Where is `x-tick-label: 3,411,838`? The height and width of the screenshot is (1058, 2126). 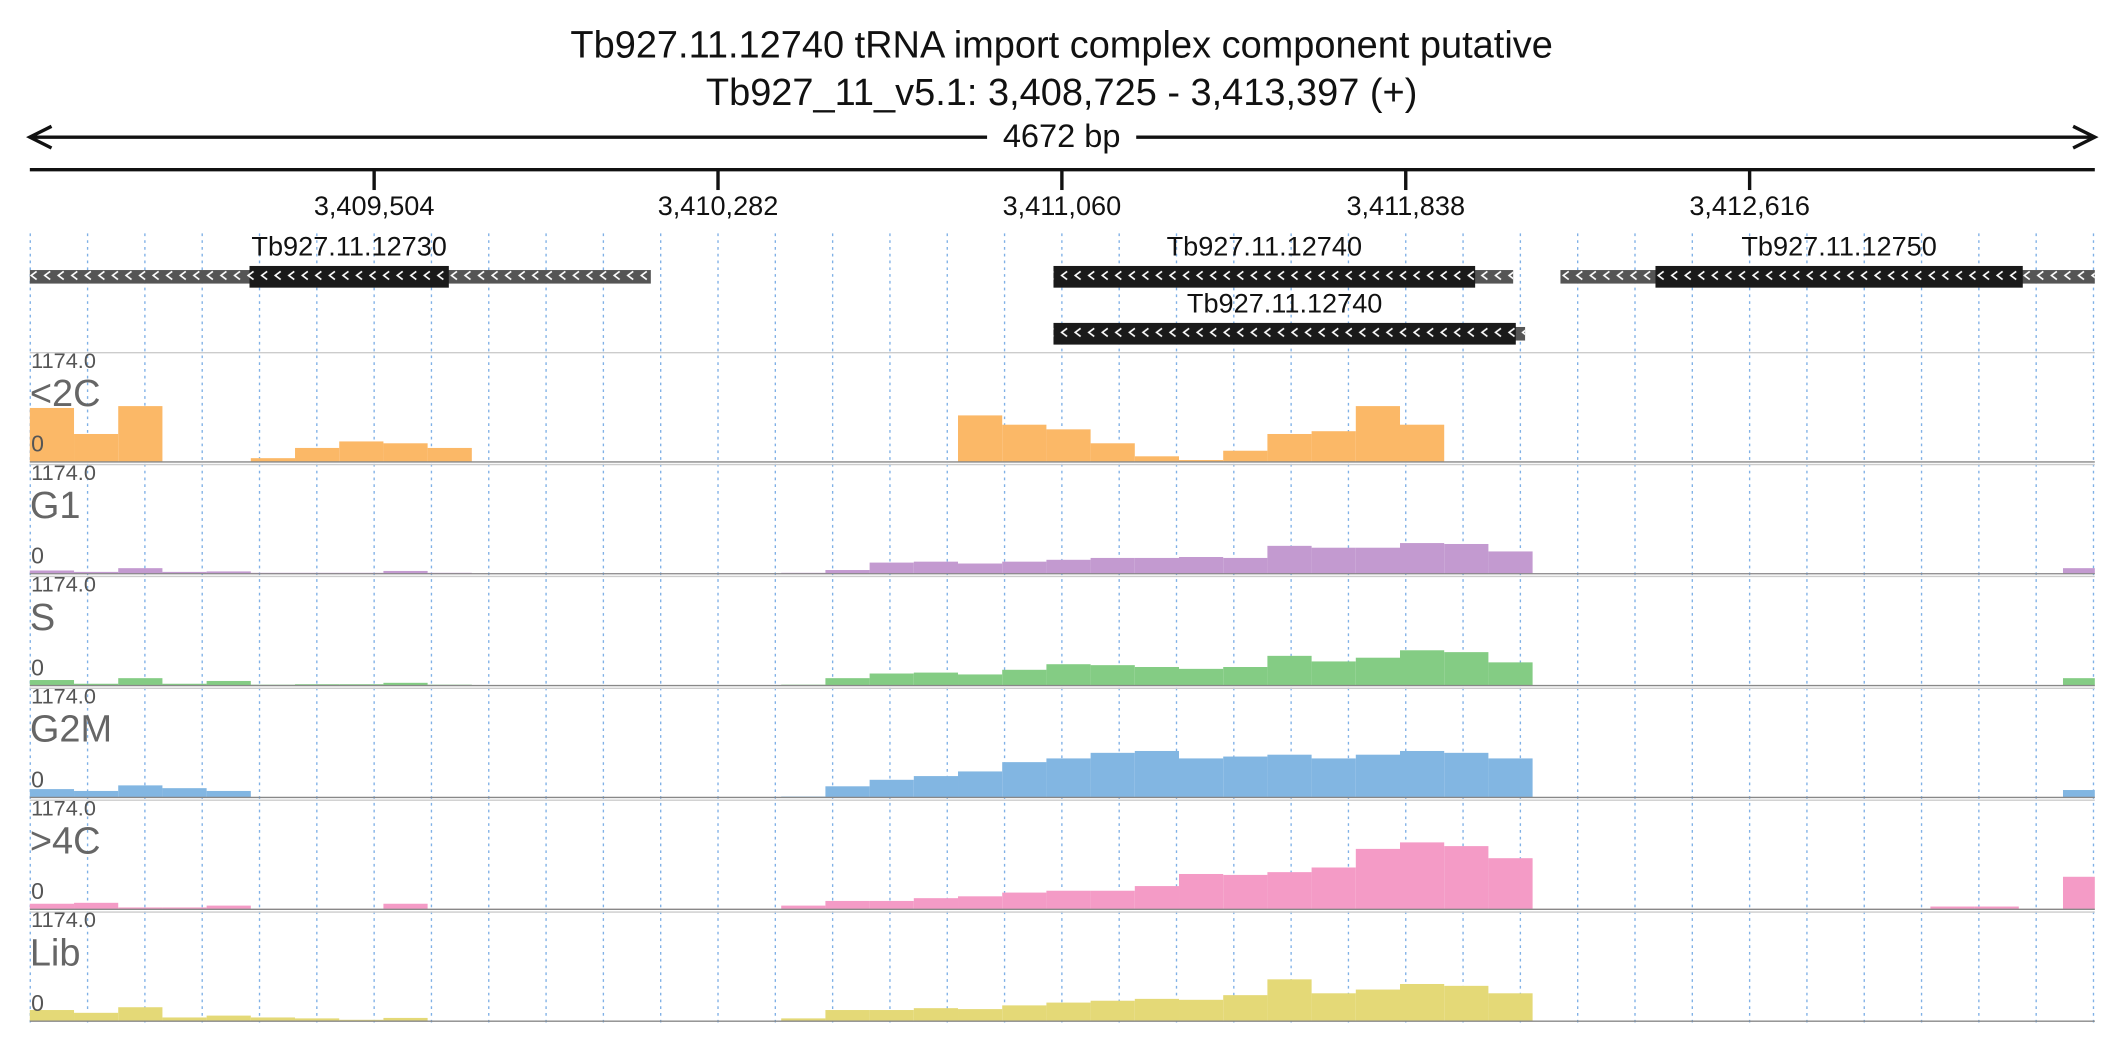 x-tick-label: 3,411,838 is located at coordinates (1405, 205).